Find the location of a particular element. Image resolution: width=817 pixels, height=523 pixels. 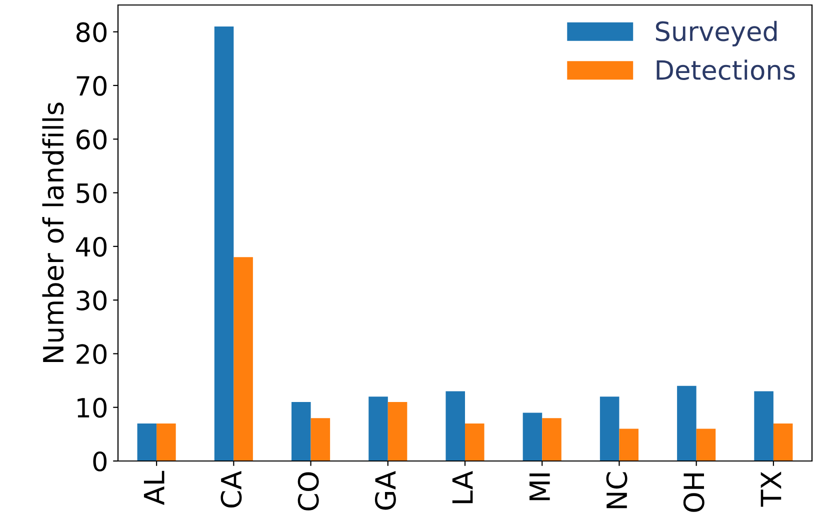

y-tick-label: 60 is located at coordinates (91, 140).